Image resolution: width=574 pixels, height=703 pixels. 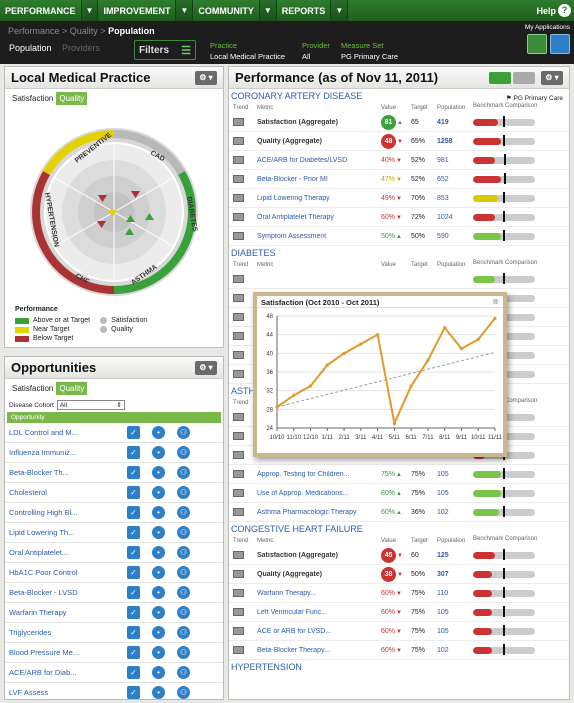 What do you see at coordinates (33, 388) in the screenshot?
I see `opp-toggle-satisfaction: Satisfaction` at bounding box center [33, 388].